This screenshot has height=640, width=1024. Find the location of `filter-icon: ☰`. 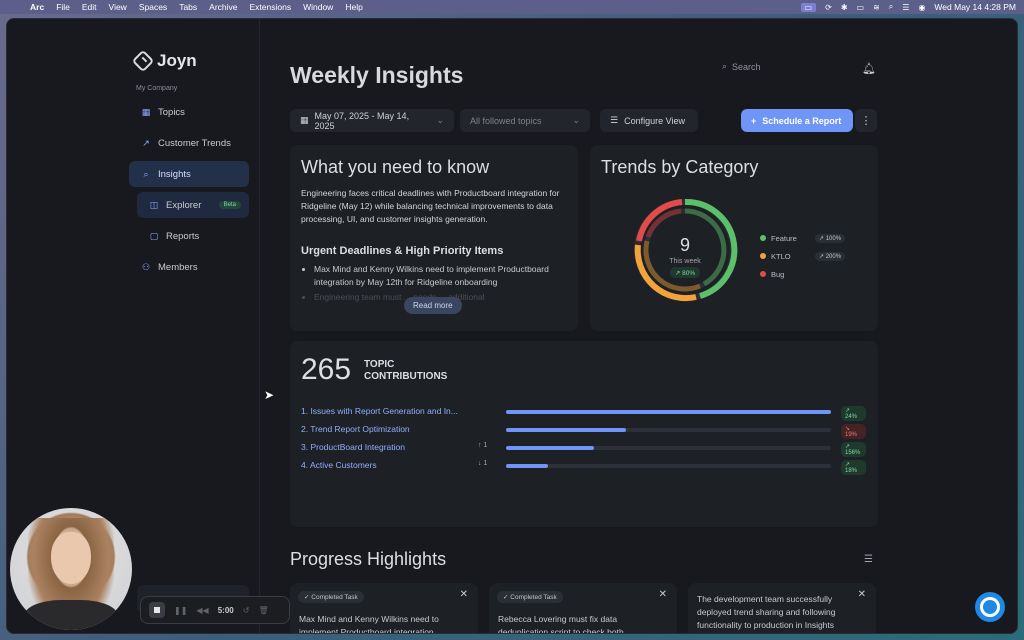

filter-icon: ☰ is located at coordinates (868, 559).